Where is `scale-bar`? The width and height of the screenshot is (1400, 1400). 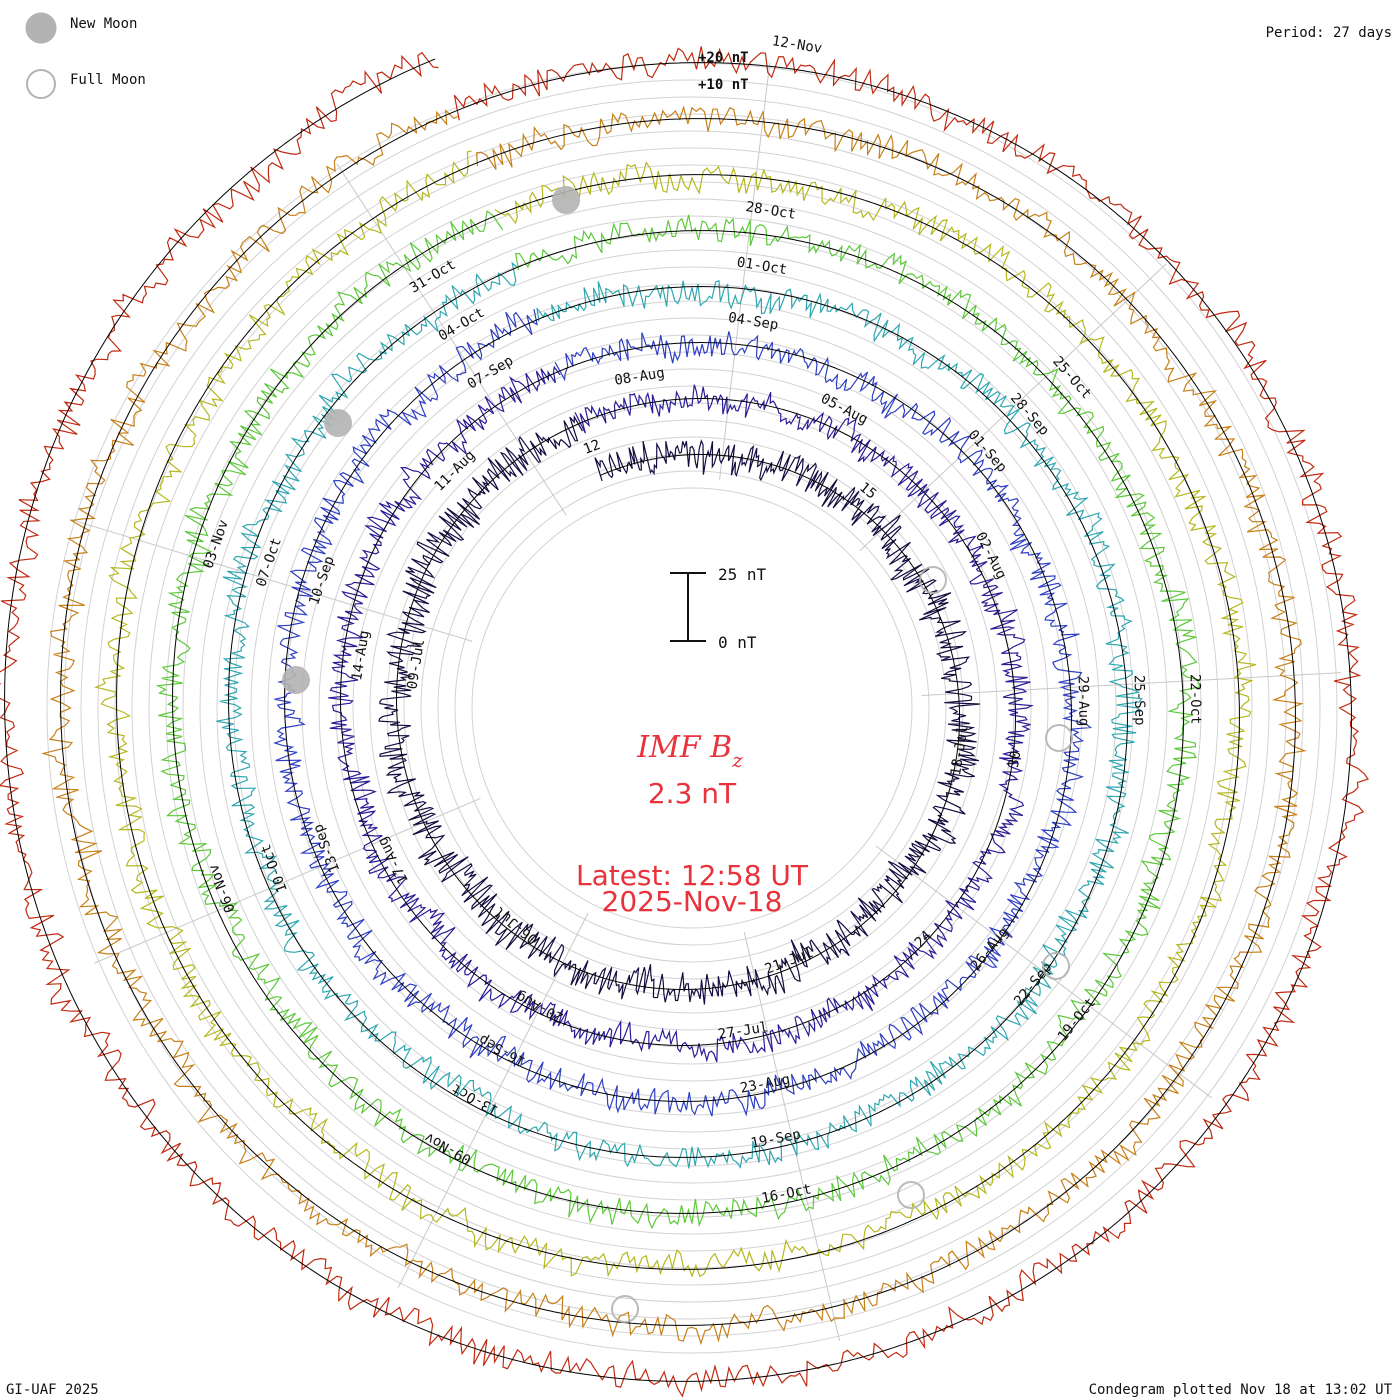 scale-bar is located at coordinates (688, 607).